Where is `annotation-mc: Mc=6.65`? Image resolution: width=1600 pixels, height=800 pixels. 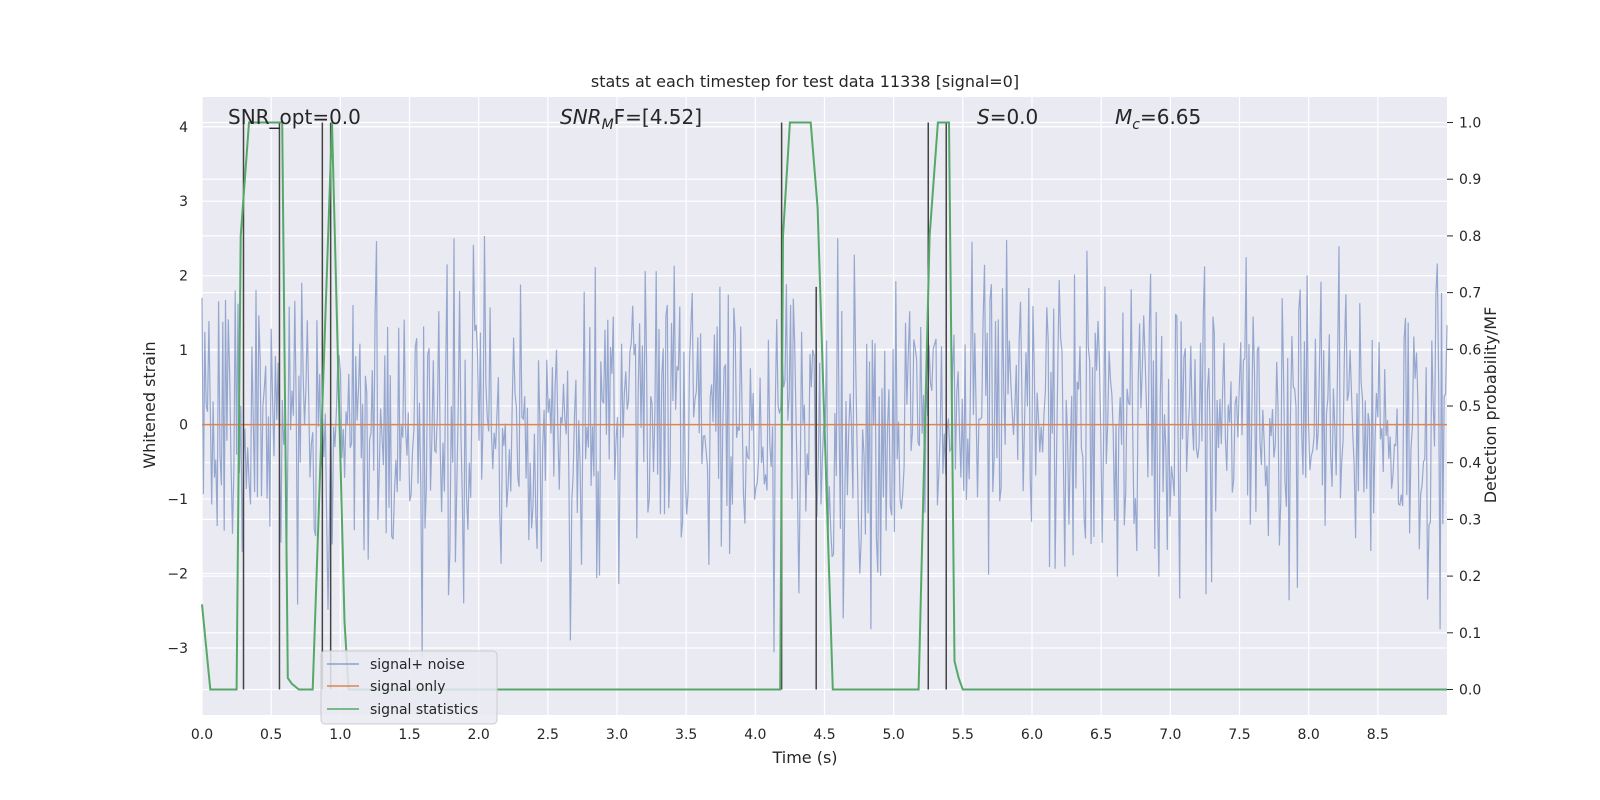 annotation-mc: Mc=6.65 is located at coordinates (1158, 119).